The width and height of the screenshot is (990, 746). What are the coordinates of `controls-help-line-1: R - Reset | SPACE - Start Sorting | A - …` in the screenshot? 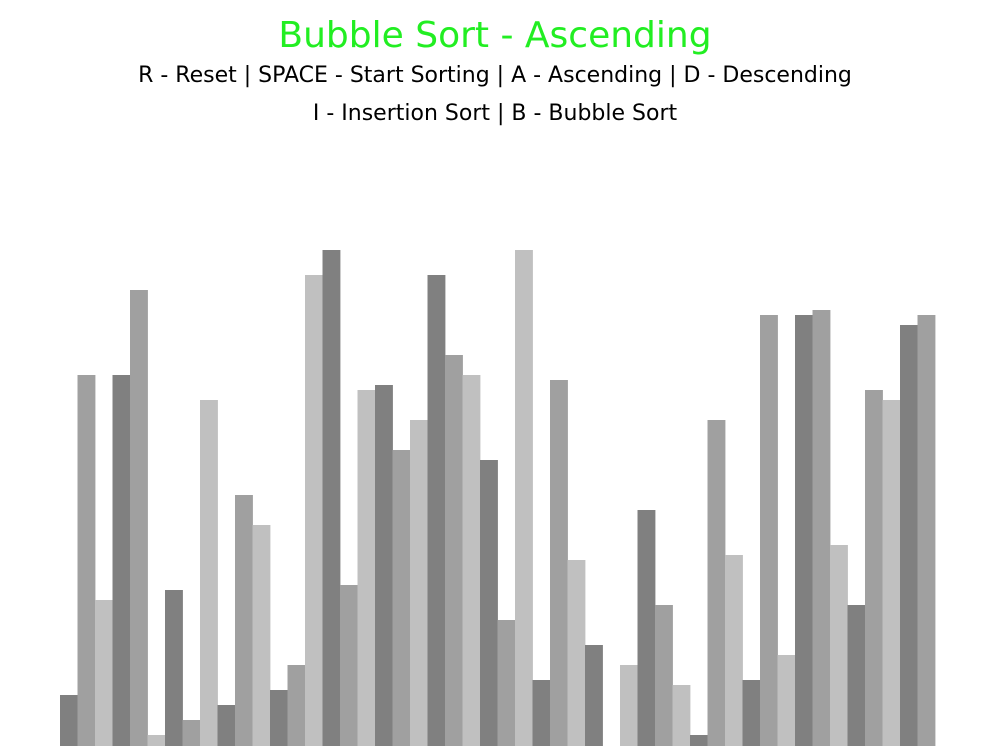 It's located at (495, 75).